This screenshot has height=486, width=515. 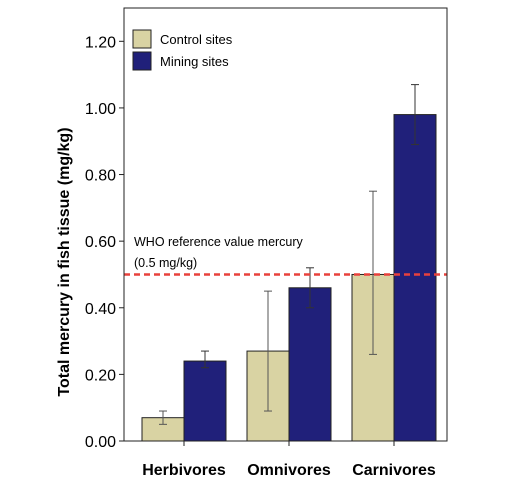 What do you see at coordinates (205, 401) in the screenshot?
I see `bar-mining-sites-herbivores` at bounding box center [205, 401].